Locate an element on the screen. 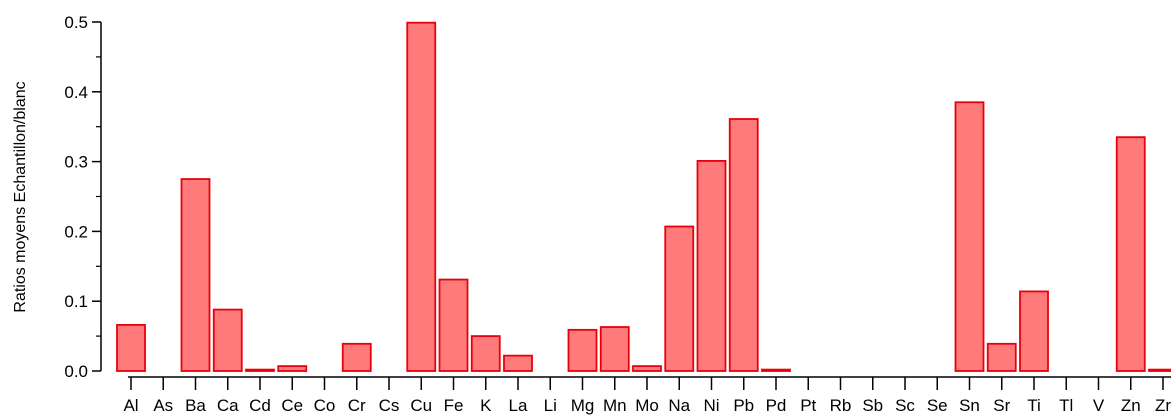  x-tick-label: Co is located at coordinates (325, 405).